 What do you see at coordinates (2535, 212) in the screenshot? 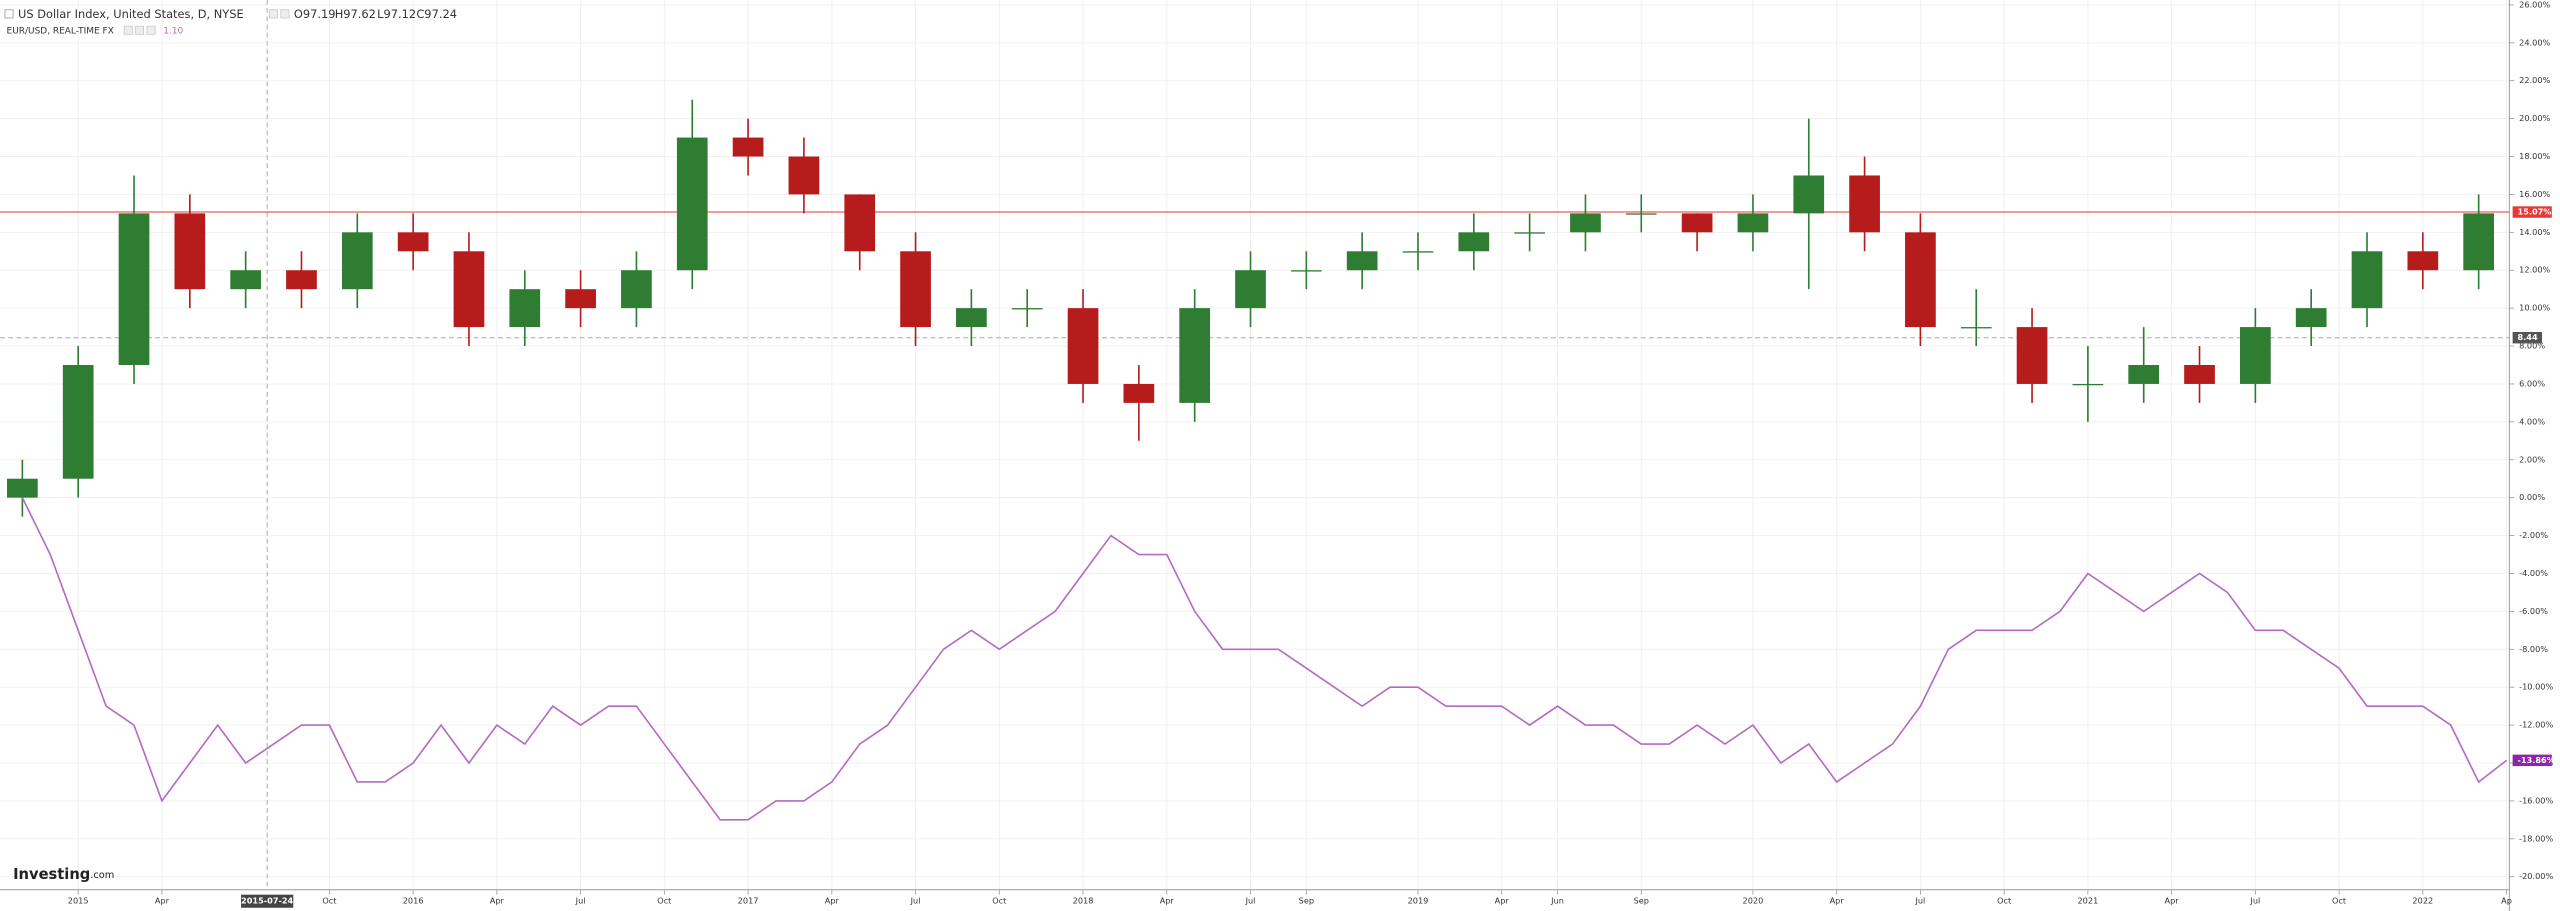
I see `last-label: 15.07%` at bounding box center [2535, 212].